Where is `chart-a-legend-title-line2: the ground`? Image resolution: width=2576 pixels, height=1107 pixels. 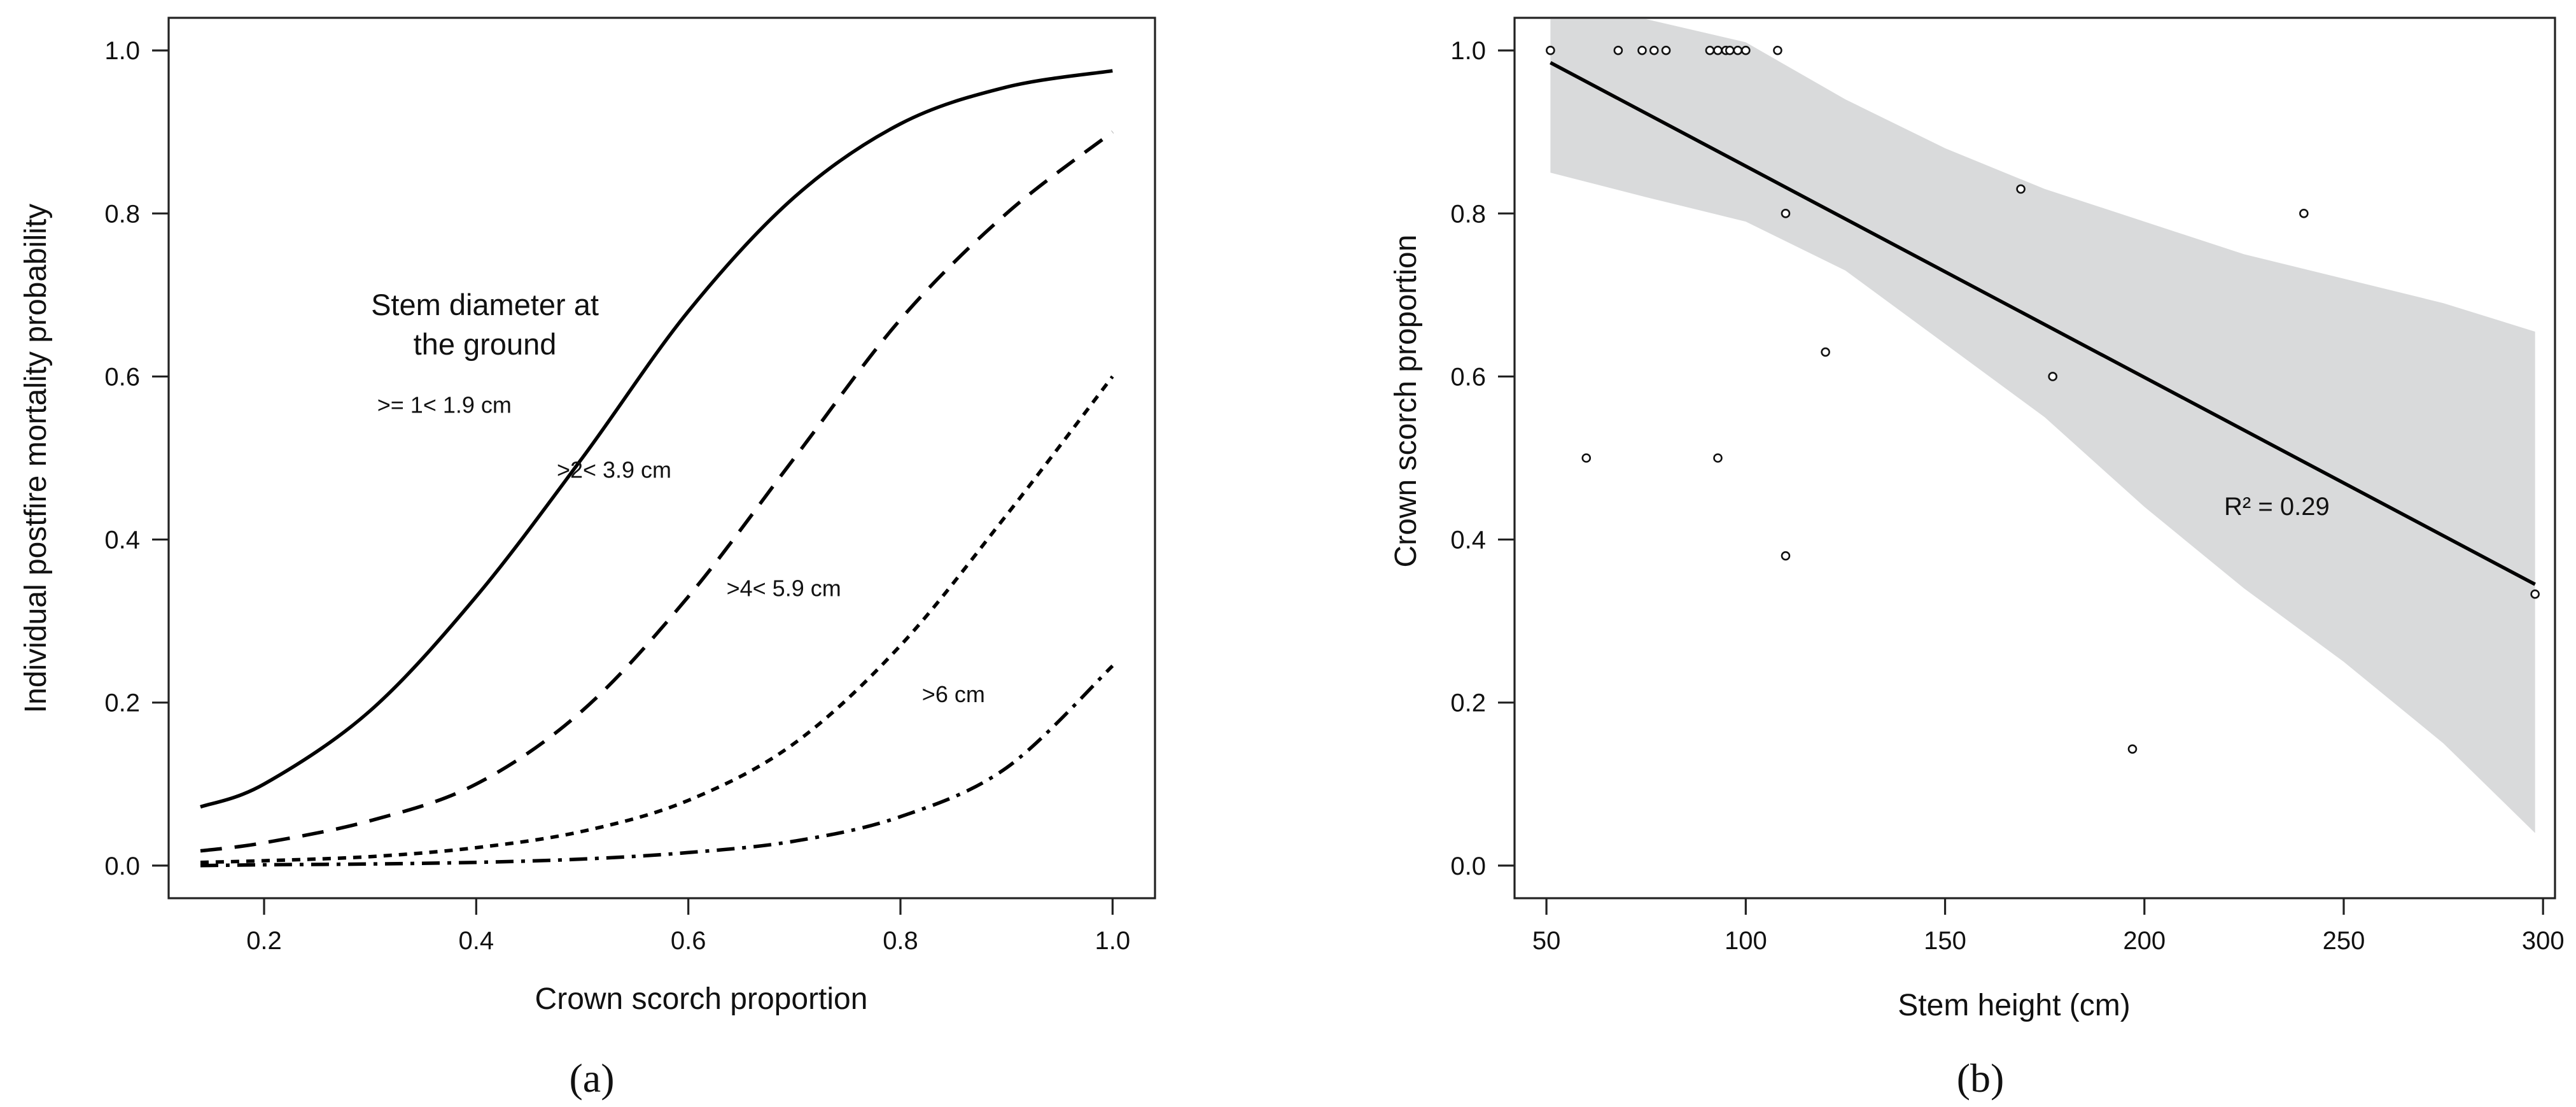
chart-a-legend-title-line2: the ground is located at coordinates (485, 344).